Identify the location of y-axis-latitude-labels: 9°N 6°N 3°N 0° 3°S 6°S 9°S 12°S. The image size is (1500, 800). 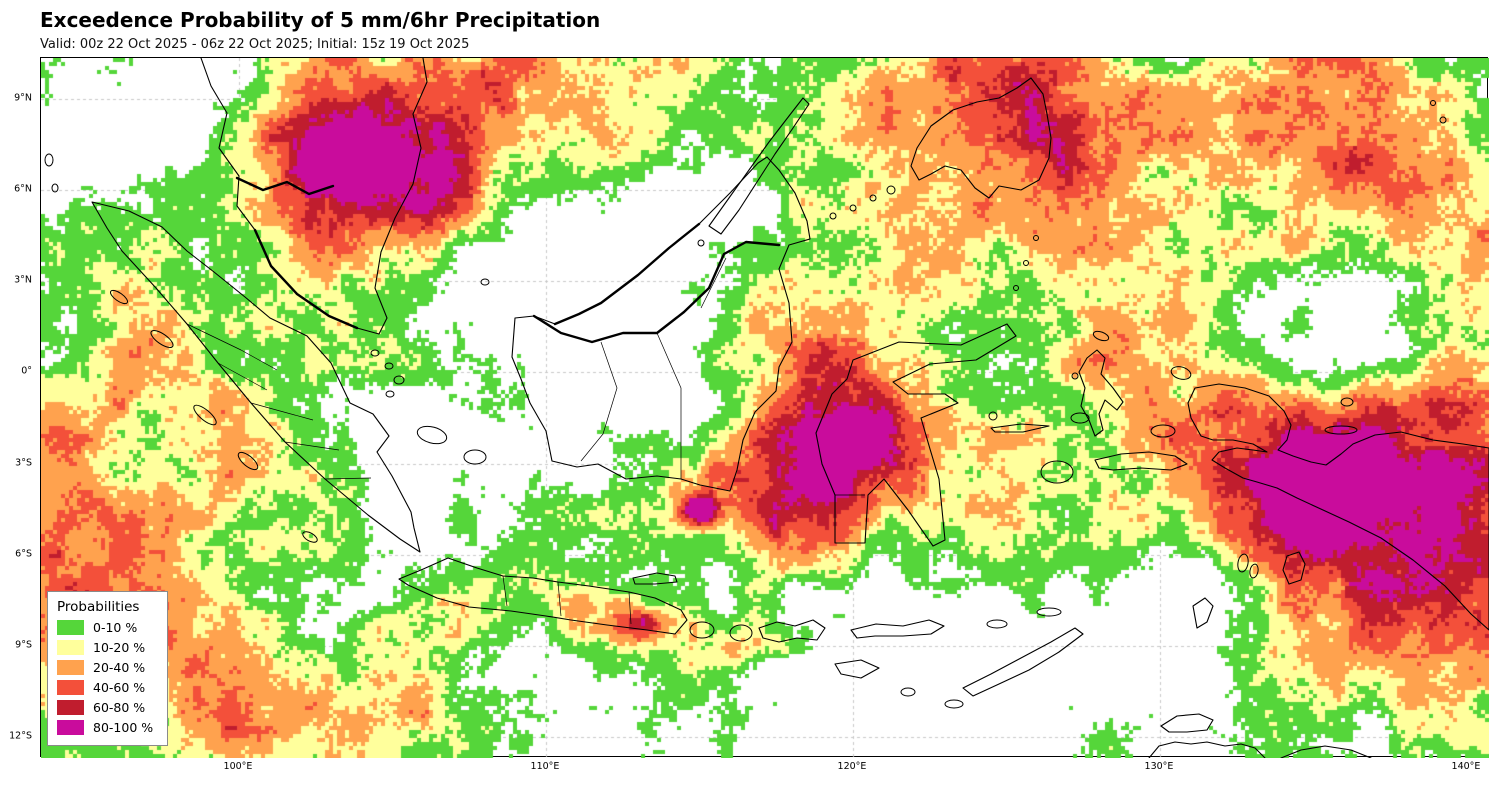
(18, 407).